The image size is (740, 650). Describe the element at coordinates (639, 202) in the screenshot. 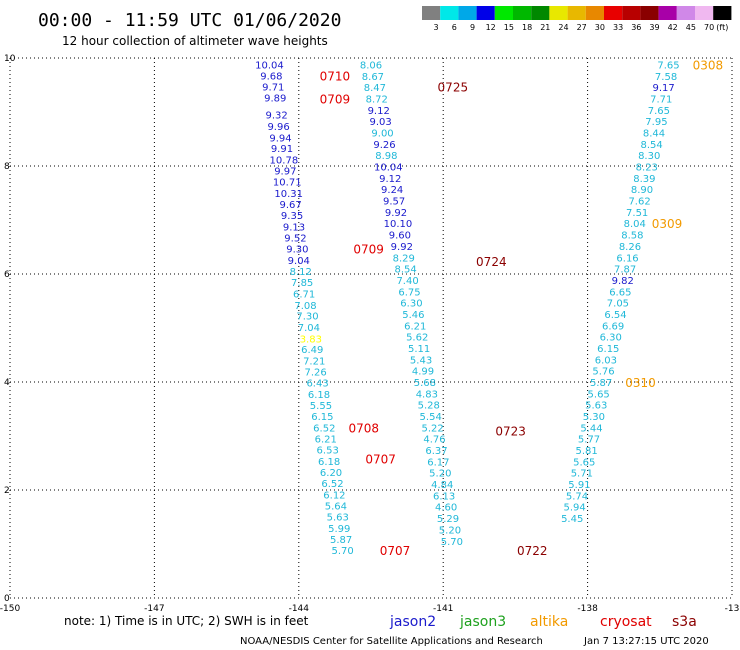

I see `wave-height-point: 7.62` at that location.